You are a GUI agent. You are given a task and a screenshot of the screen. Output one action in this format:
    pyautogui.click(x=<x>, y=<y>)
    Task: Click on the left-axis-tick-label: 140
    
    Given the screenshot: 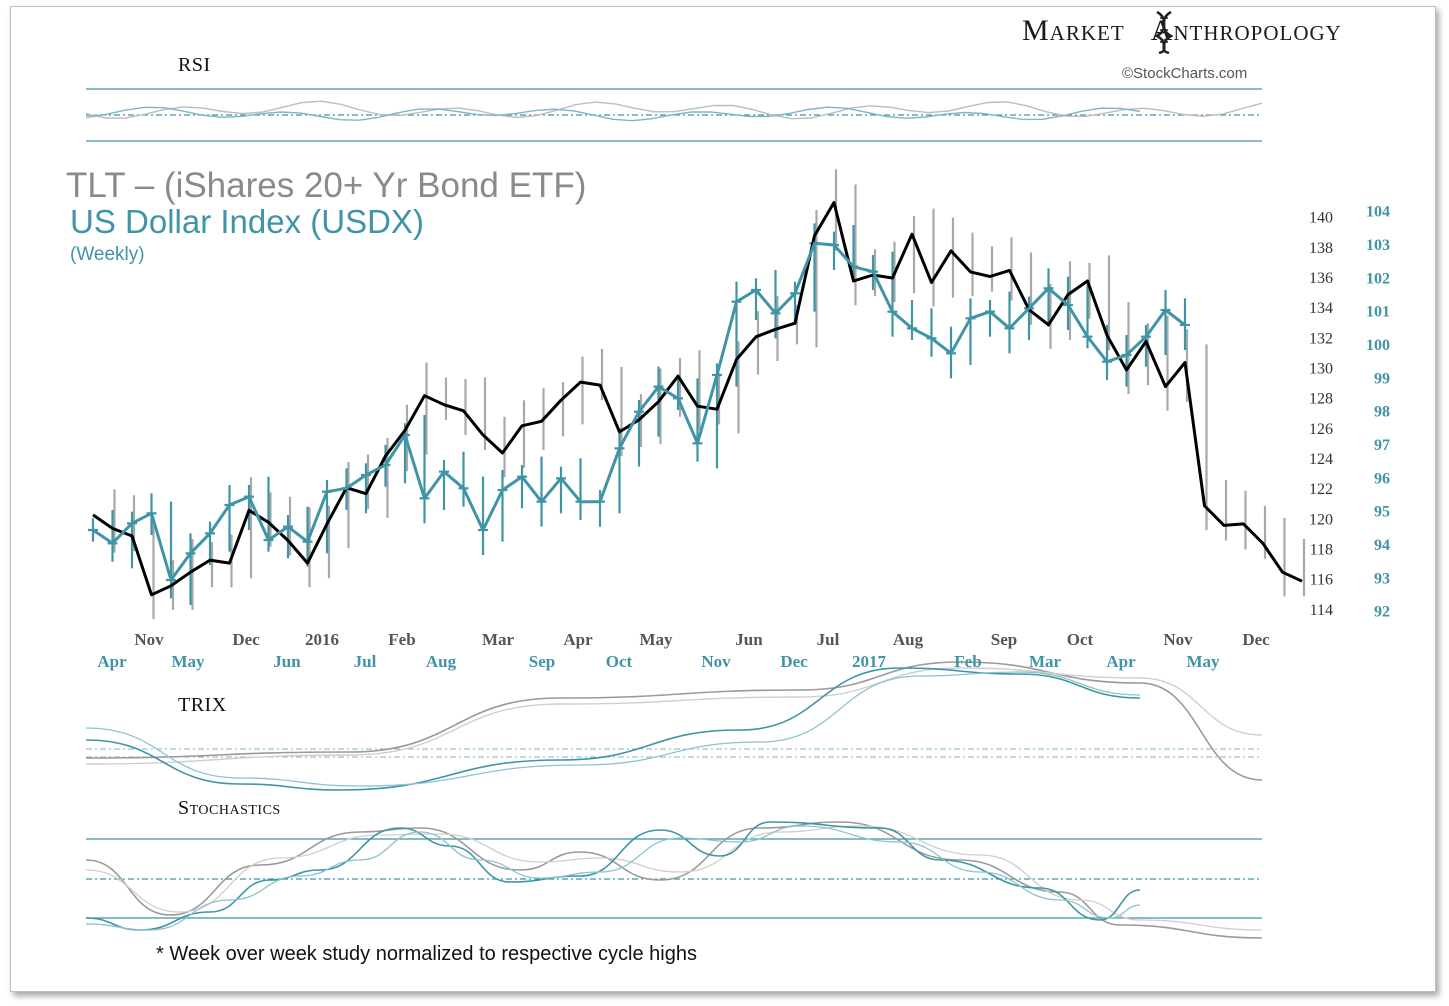 What is the action you would take?
    pyautogui.click(x=1321, y=218)
    